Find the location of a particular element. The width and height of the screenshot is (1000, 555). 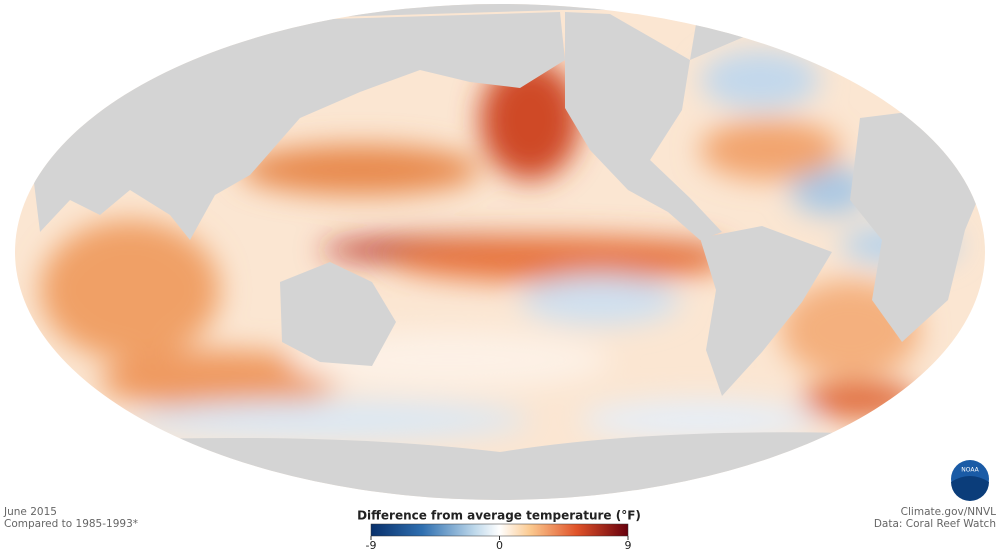

legend-title: Difference from average temperature (°F) is located at coordinates (499, 516).